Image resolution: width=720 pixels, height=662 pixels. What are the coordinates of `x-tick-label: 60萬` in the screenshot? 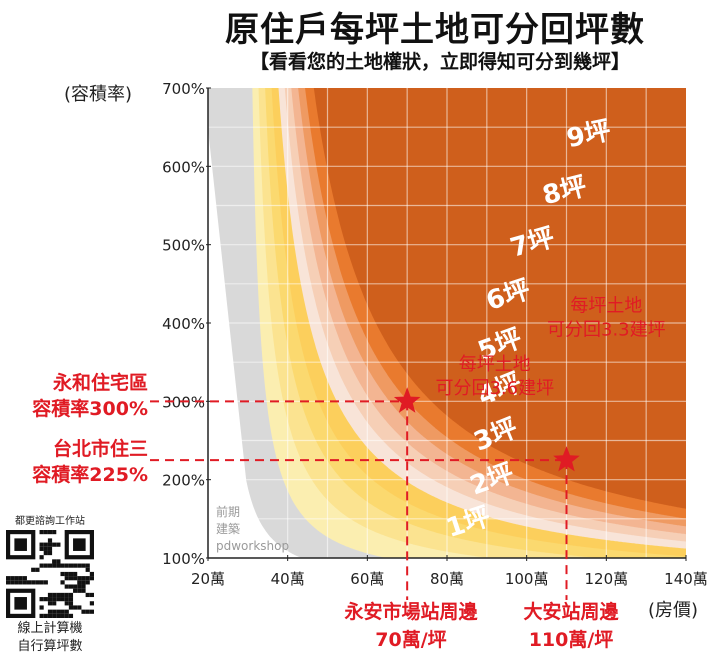 It's located at (367, 579).